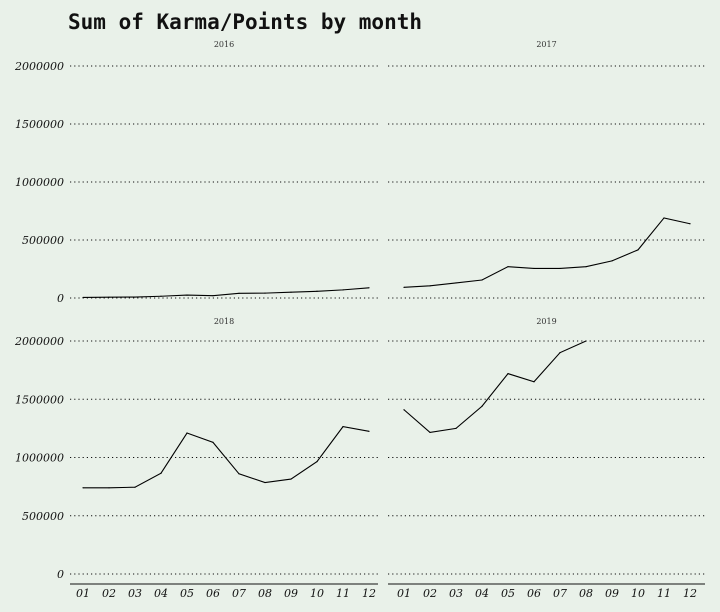  What do you see at coordinates (546, 44) in the screenshot?
I see `facet-label: 2017` at bounding box center [546, 44].